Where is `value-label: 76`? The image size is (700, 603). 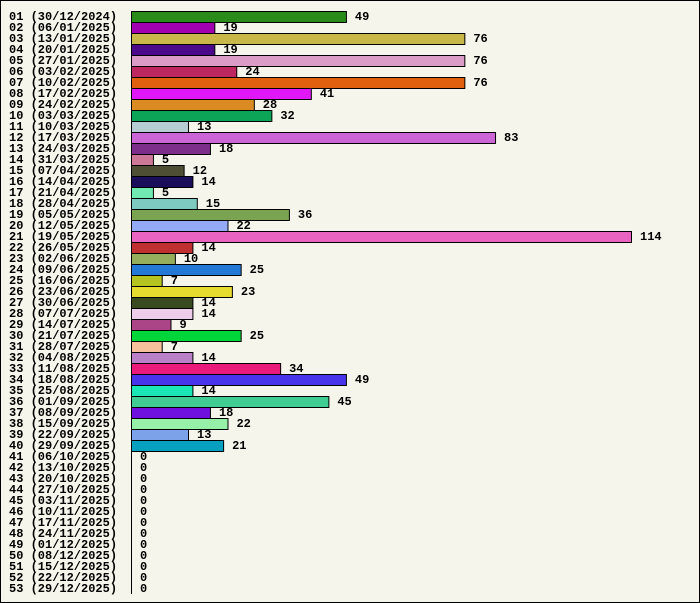 value-label: 76 is located at coordinates (480, 83).